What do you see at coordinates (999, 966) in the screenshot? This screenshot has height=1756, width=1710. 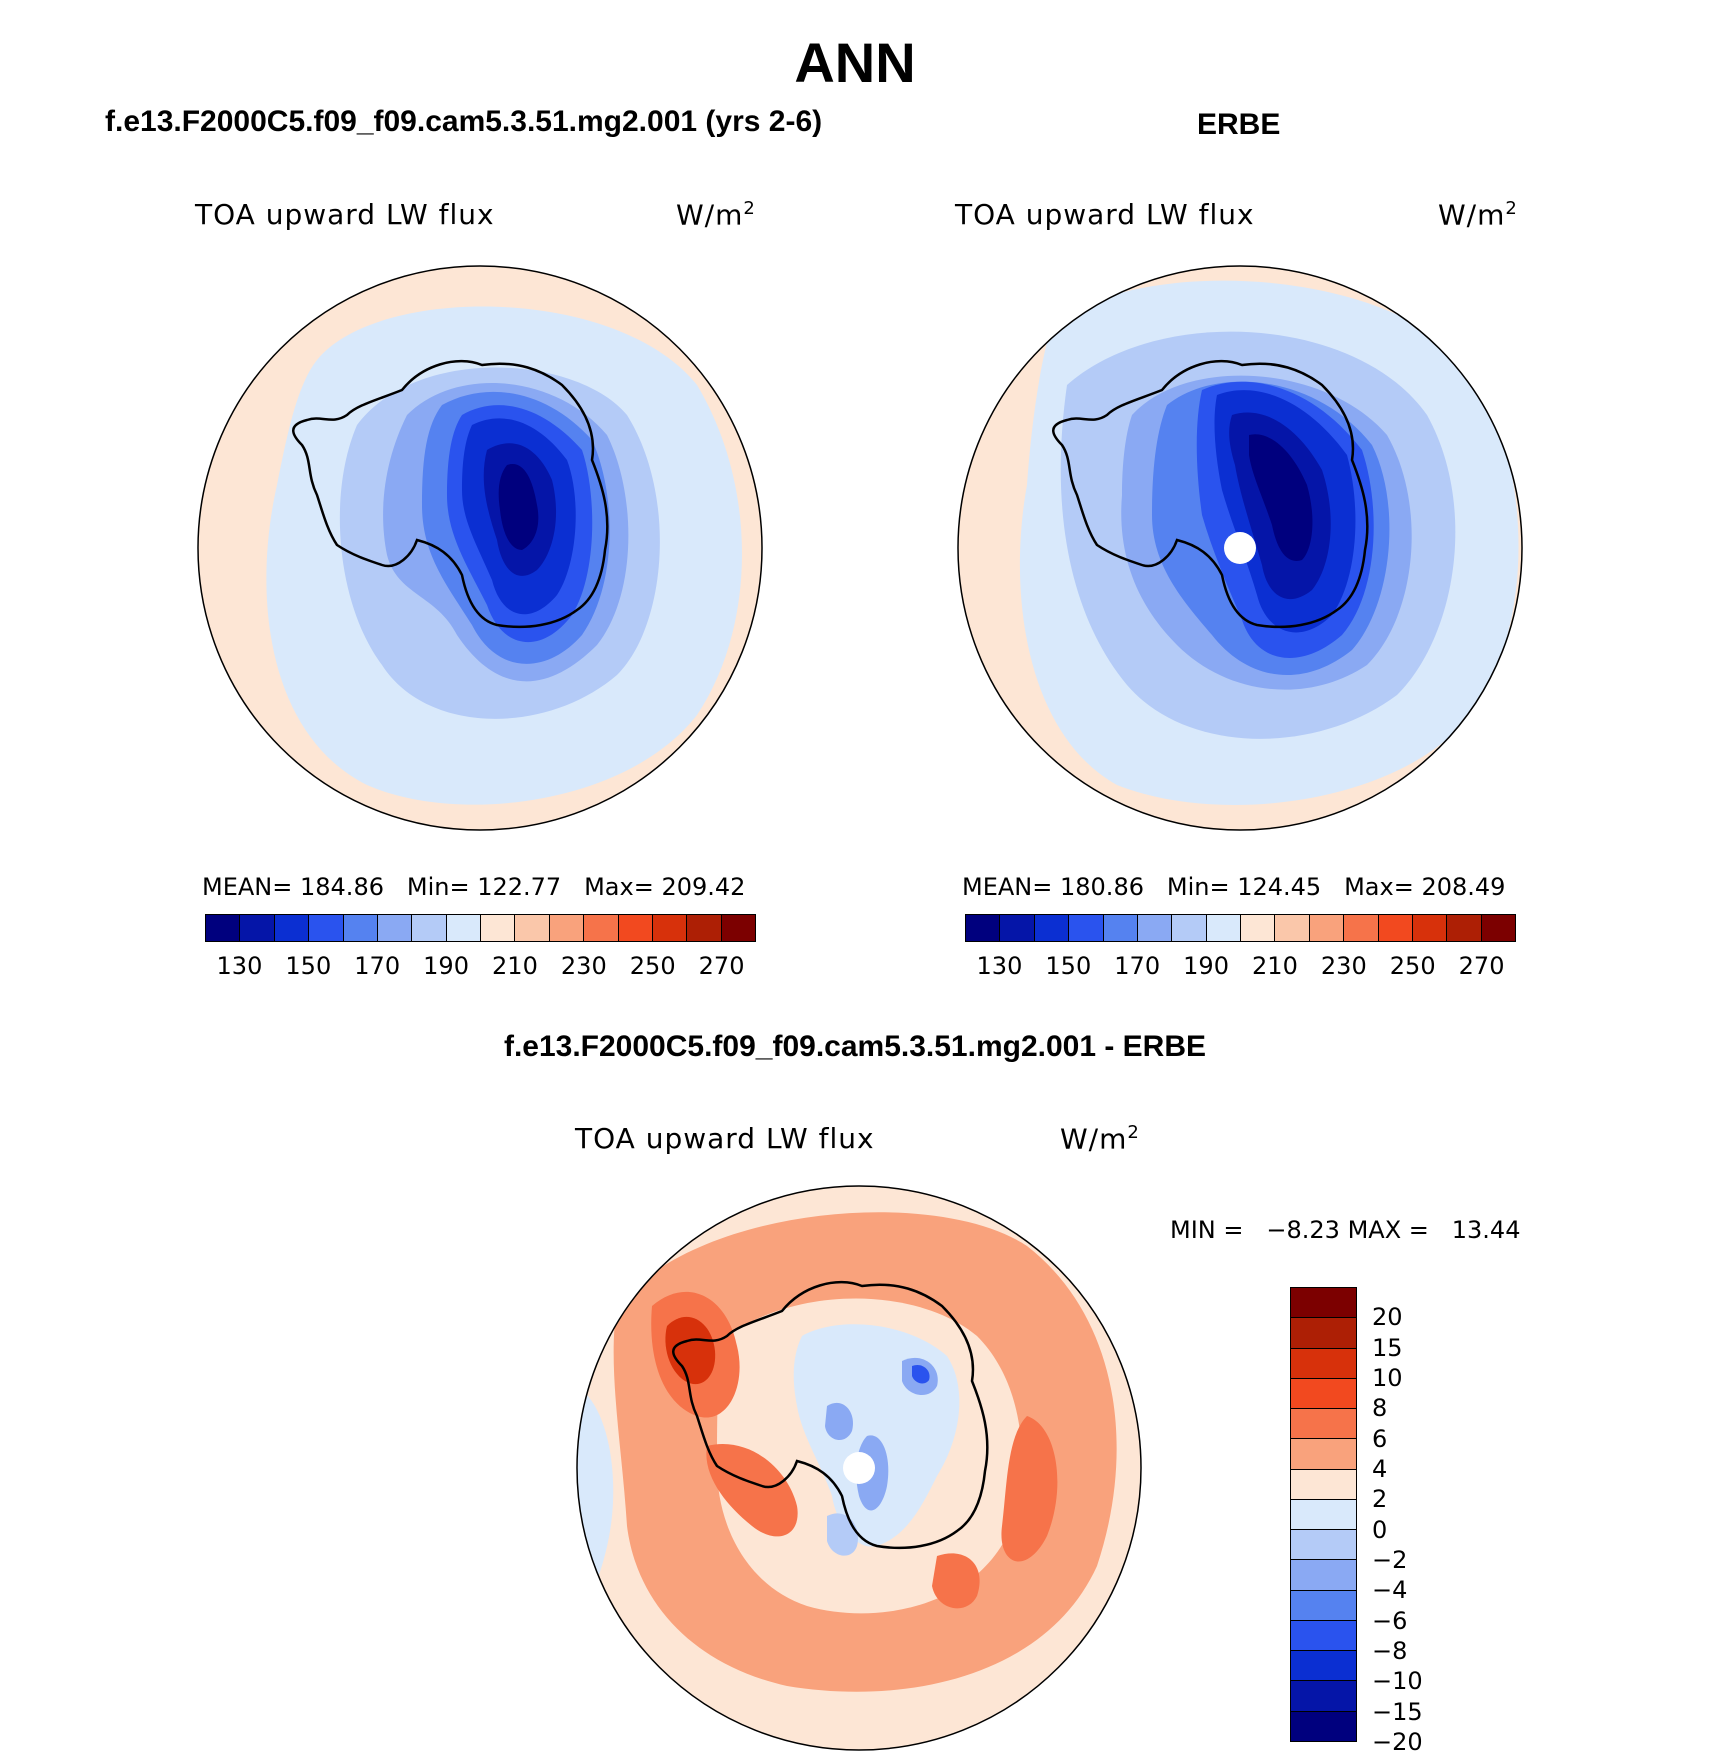 I see `right-colorbar-tick-label: 130` at bounding box center [999, 966].